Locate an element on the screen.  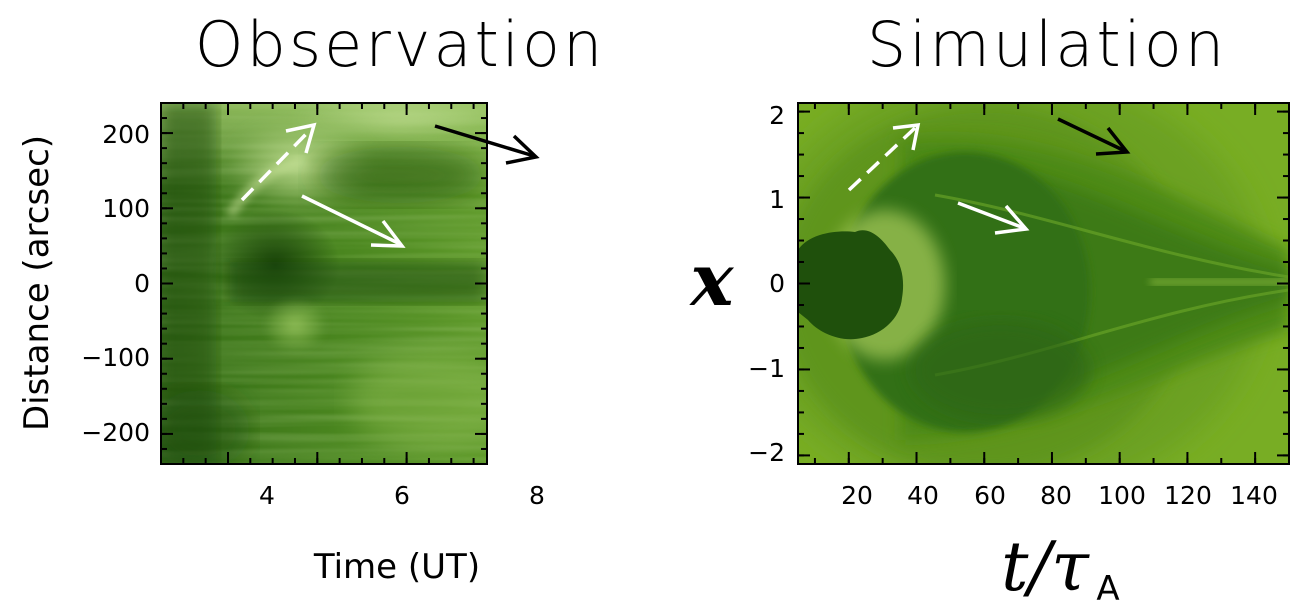
observation-y-axis-label: Distance (arcsec) is located at coordinates (37, 283).